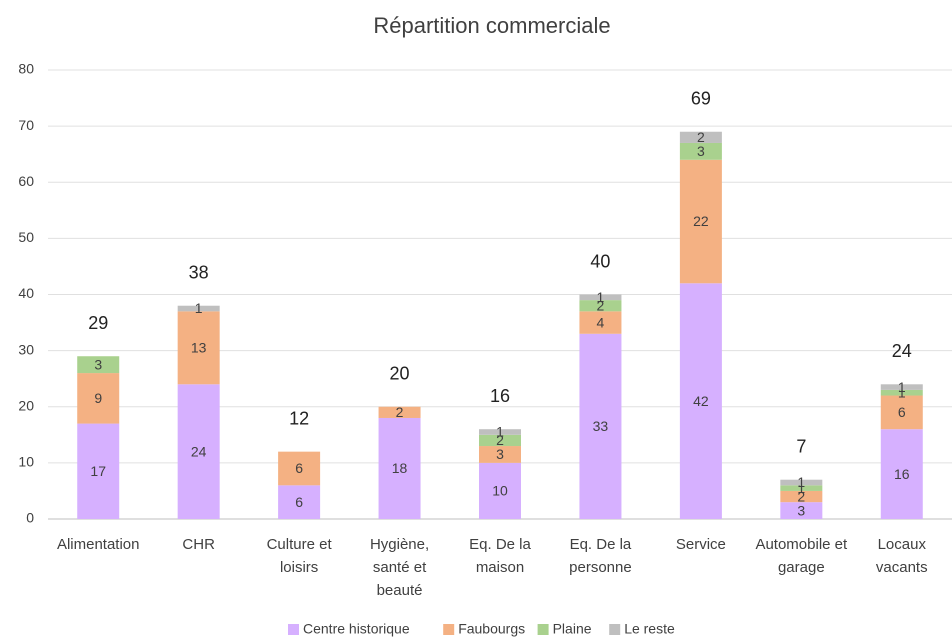 This screenshot has width=952, height=639. What do you see at coordinates (399, 567) in the screenshot?
I see `x-tick-label: Hygiène, santé et beauté` at bounding box center [399, 567].